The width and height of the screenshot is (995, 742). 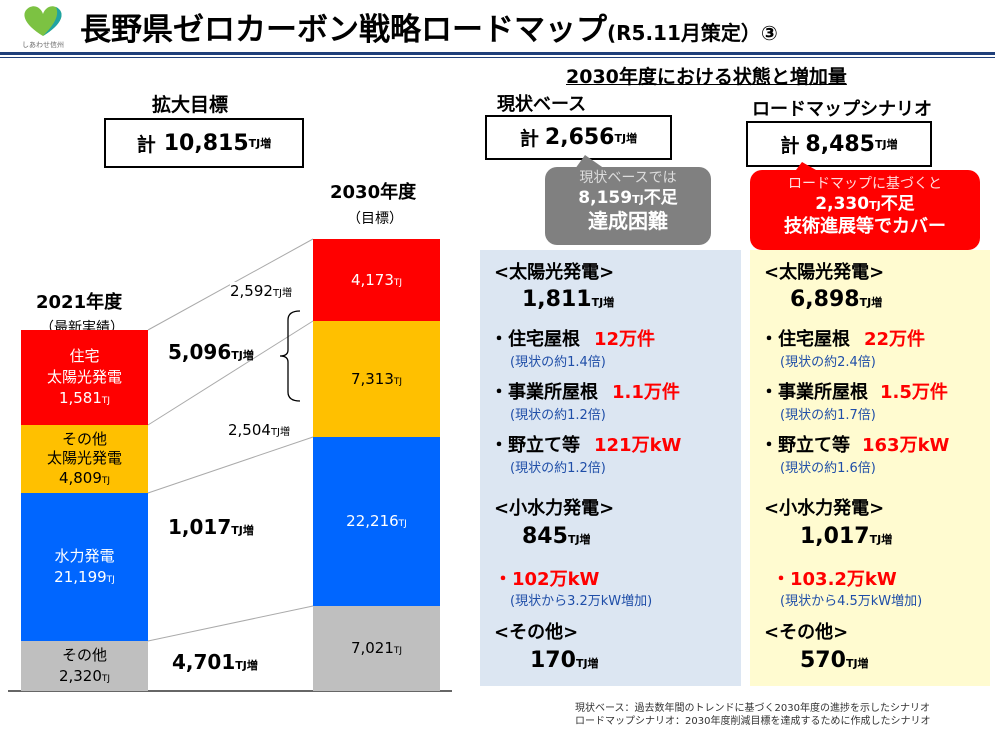 I want to click on logo-text: しあわせ信州, so click(x=43, y=45).